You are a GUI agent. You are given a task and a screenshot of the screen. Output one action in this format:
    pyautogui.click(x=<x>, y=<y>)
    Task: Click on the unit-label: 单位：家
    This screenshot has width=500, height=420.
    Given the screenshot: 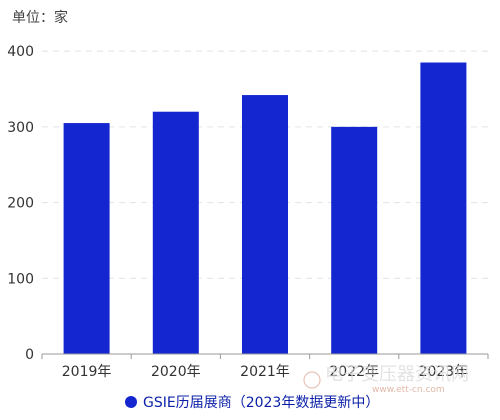 What is the action you would take?
    pyautogui.click(x=40, y=17)
    